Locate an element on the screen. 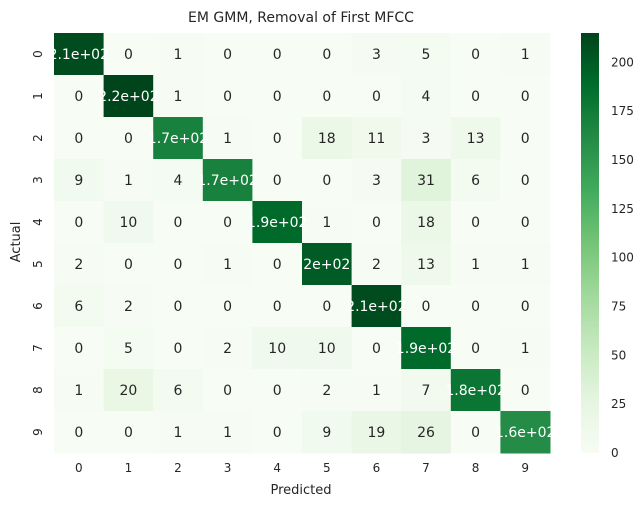 This screenshot has width=644, height=507. colorbar-tick-label: 200 is located at coordinates (622, 62).